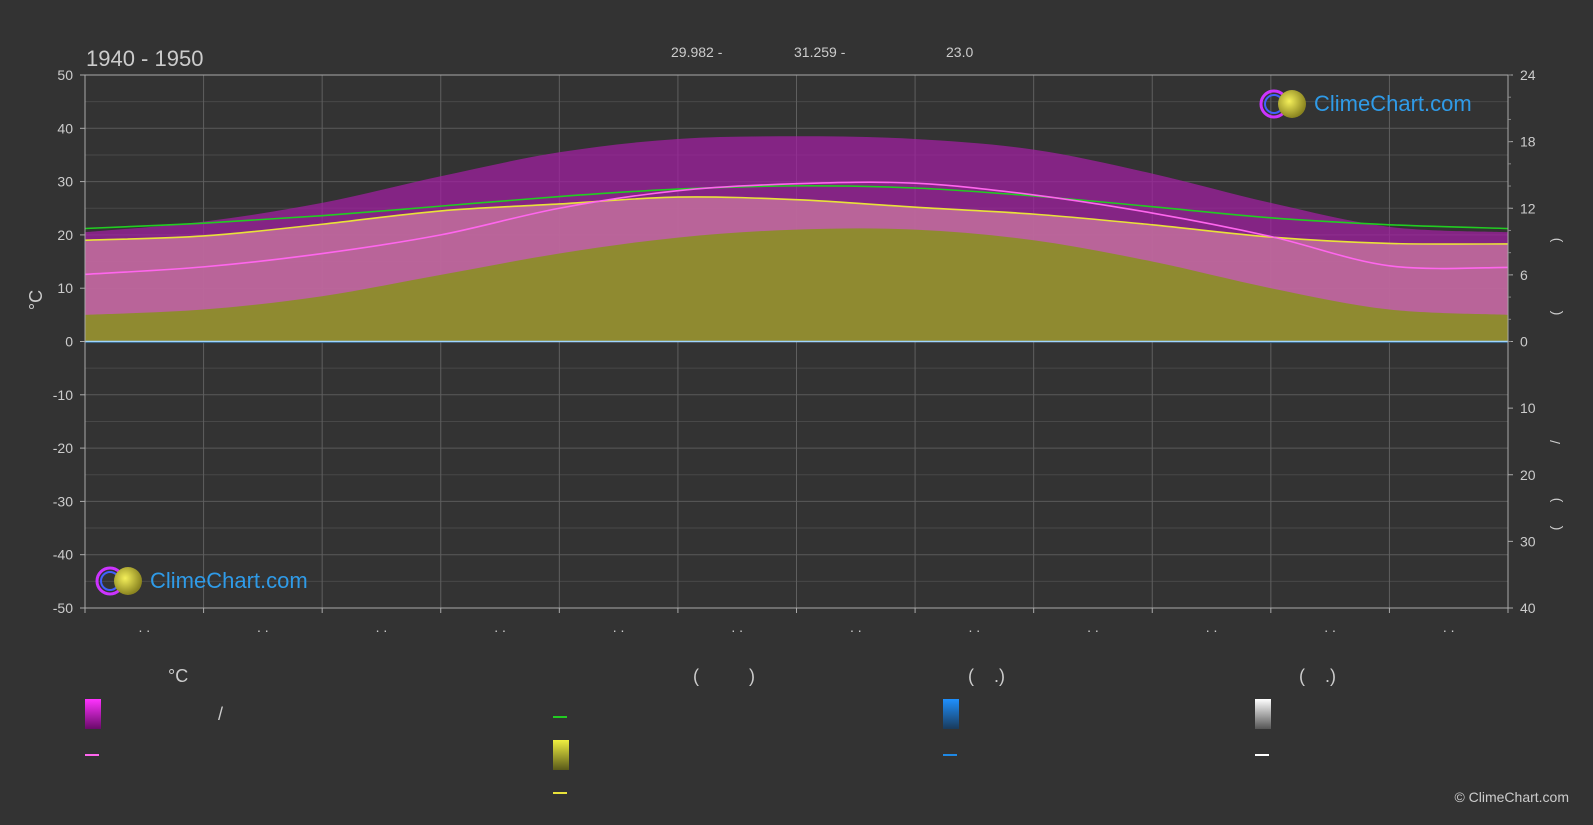  I want to click on y-tick-label: 50, so click(65, 75).